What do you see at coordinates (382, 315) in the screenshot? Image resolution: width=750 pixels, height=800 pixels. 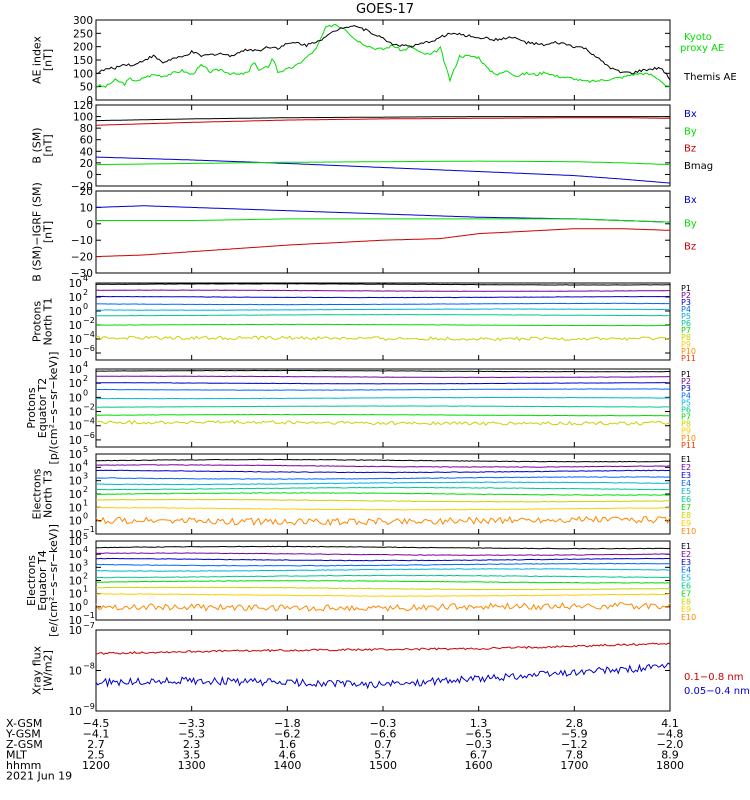 I see `channel-line-P6` at bounding box center [382, 315].